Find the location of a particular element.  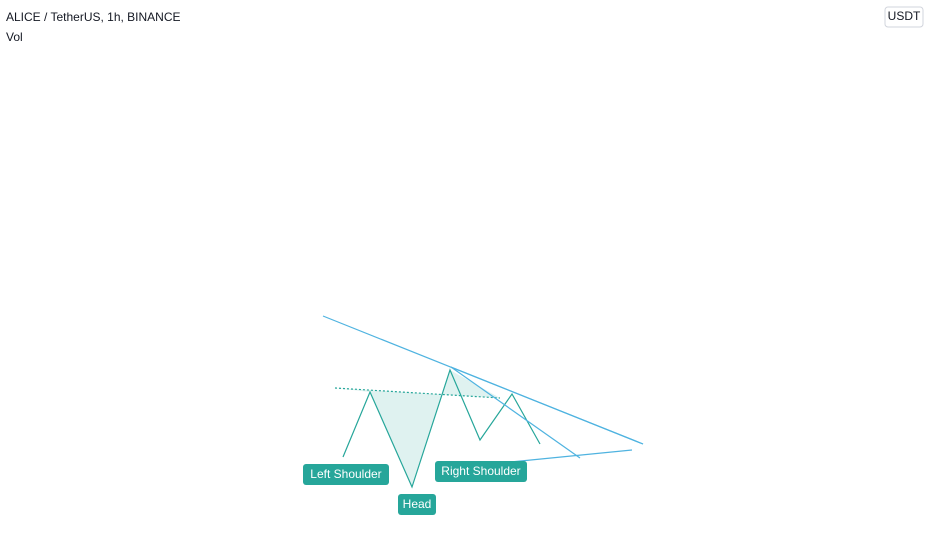

annotation: Head is located at coordinates (417, 504).